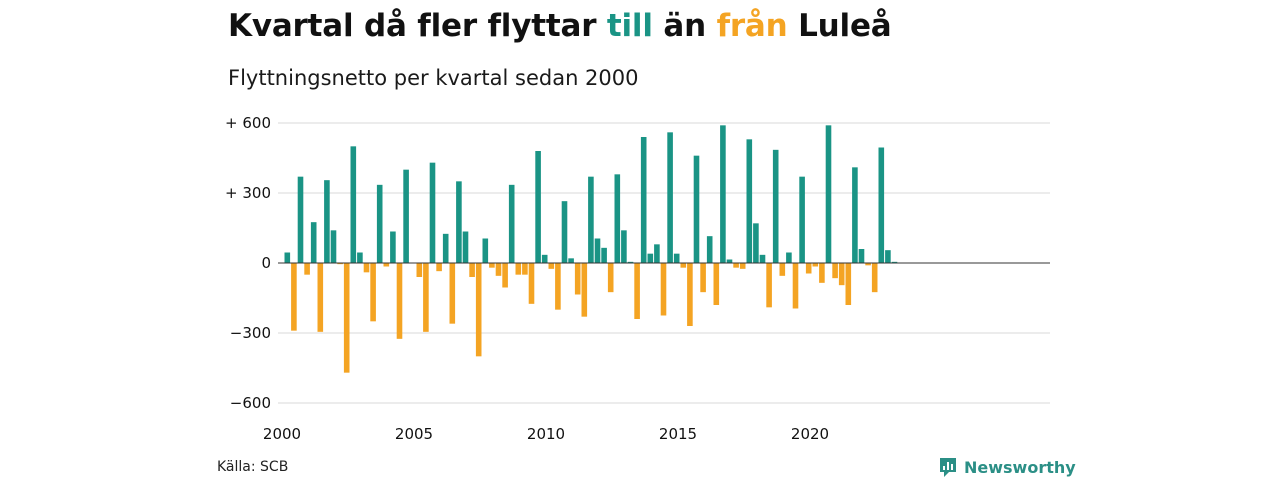 This screenshot has height=480, width=1280. I want to click on chart-subtitle: Flyttningsnetto per kvartal sedan 2000, so click(433, 78).